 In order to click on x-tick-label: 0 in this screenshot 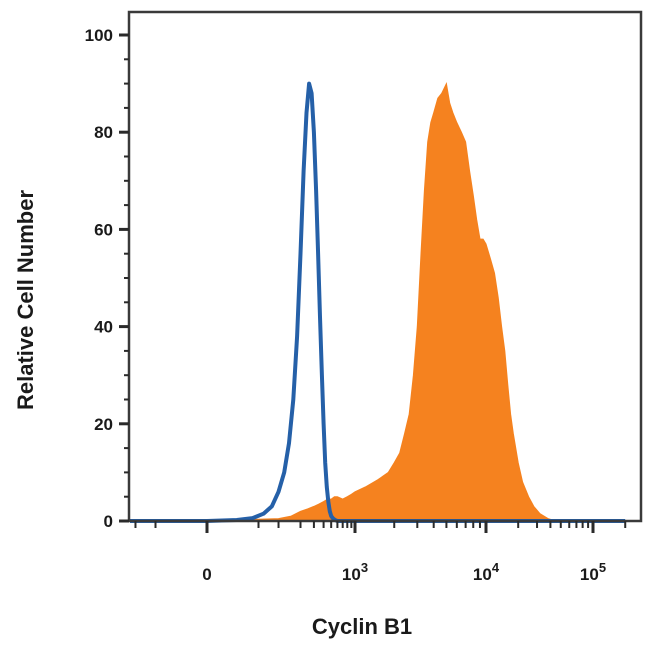, I will do `click(206, 574)`.